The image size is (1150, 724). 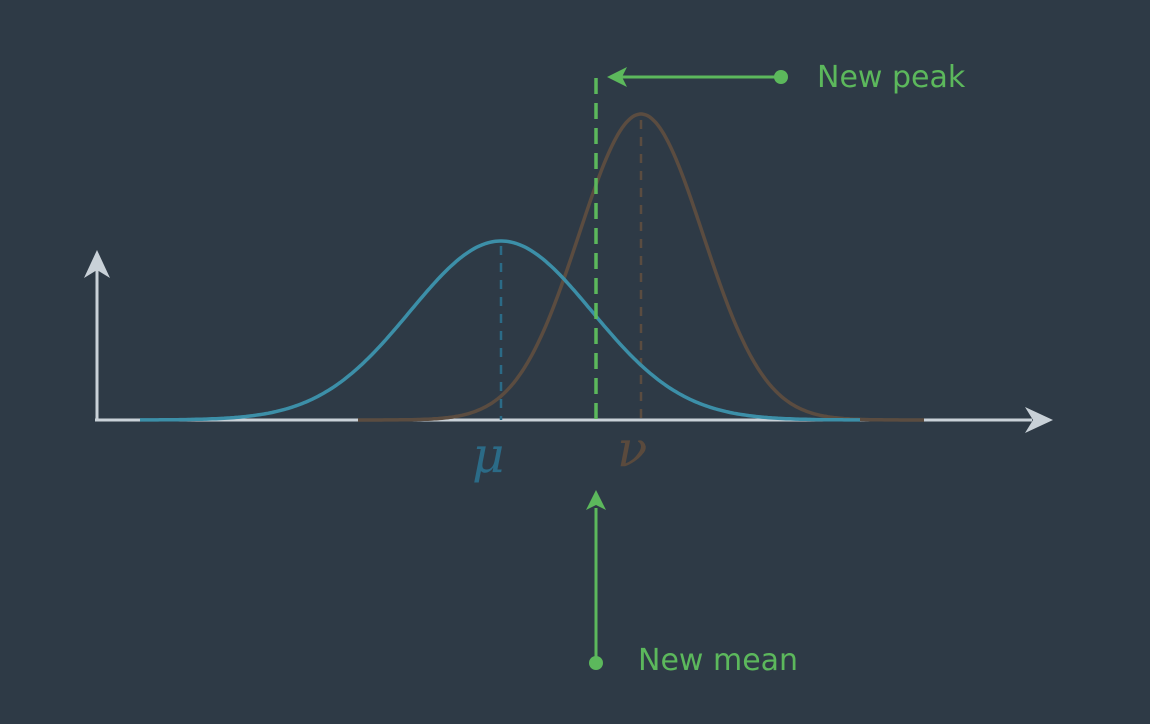 I want to click on new-mean-label: New mean, so click(x=718, y=660).